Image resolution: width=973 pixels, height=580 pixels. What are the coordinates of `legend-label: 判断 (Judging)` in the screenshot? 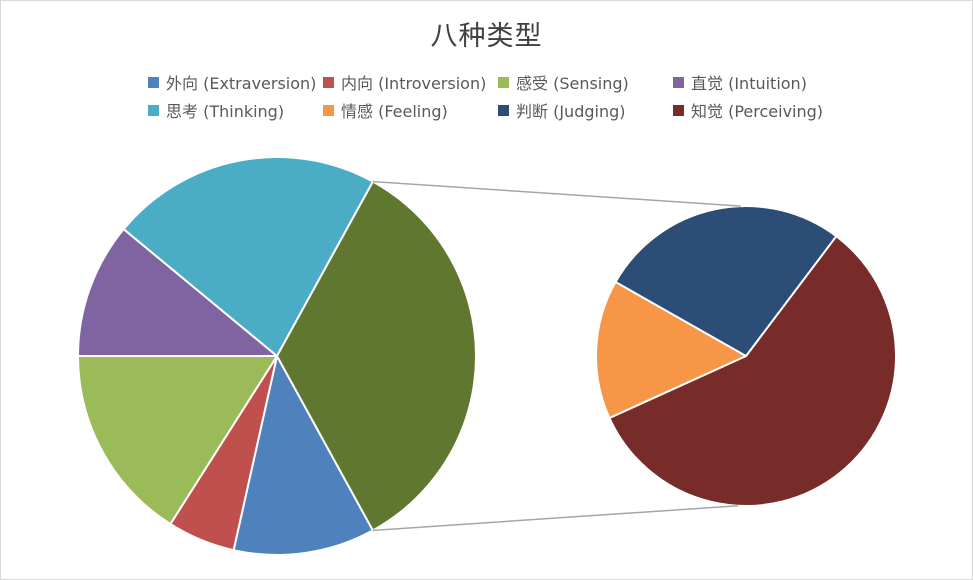 It's located at (571, 111).